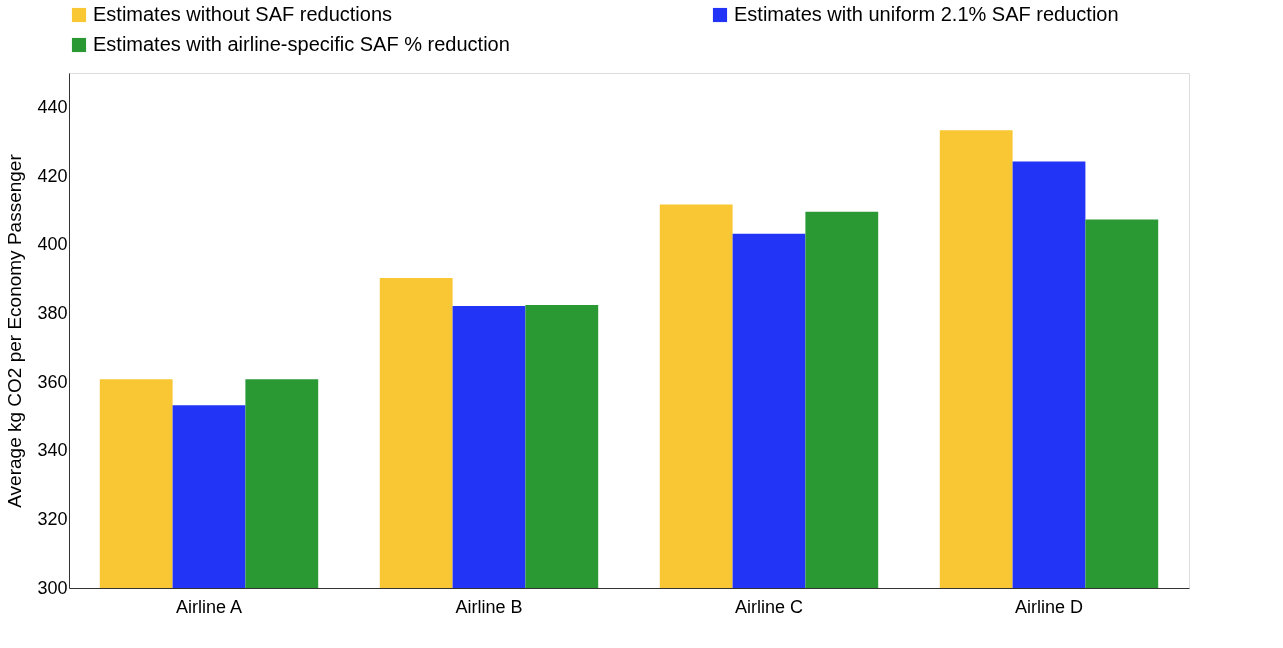 The height and width of the screenshot is (648, 1283). I want to click on legend-label: Estimates with uniform 2.1% SAF reduction, so click(926, 14).